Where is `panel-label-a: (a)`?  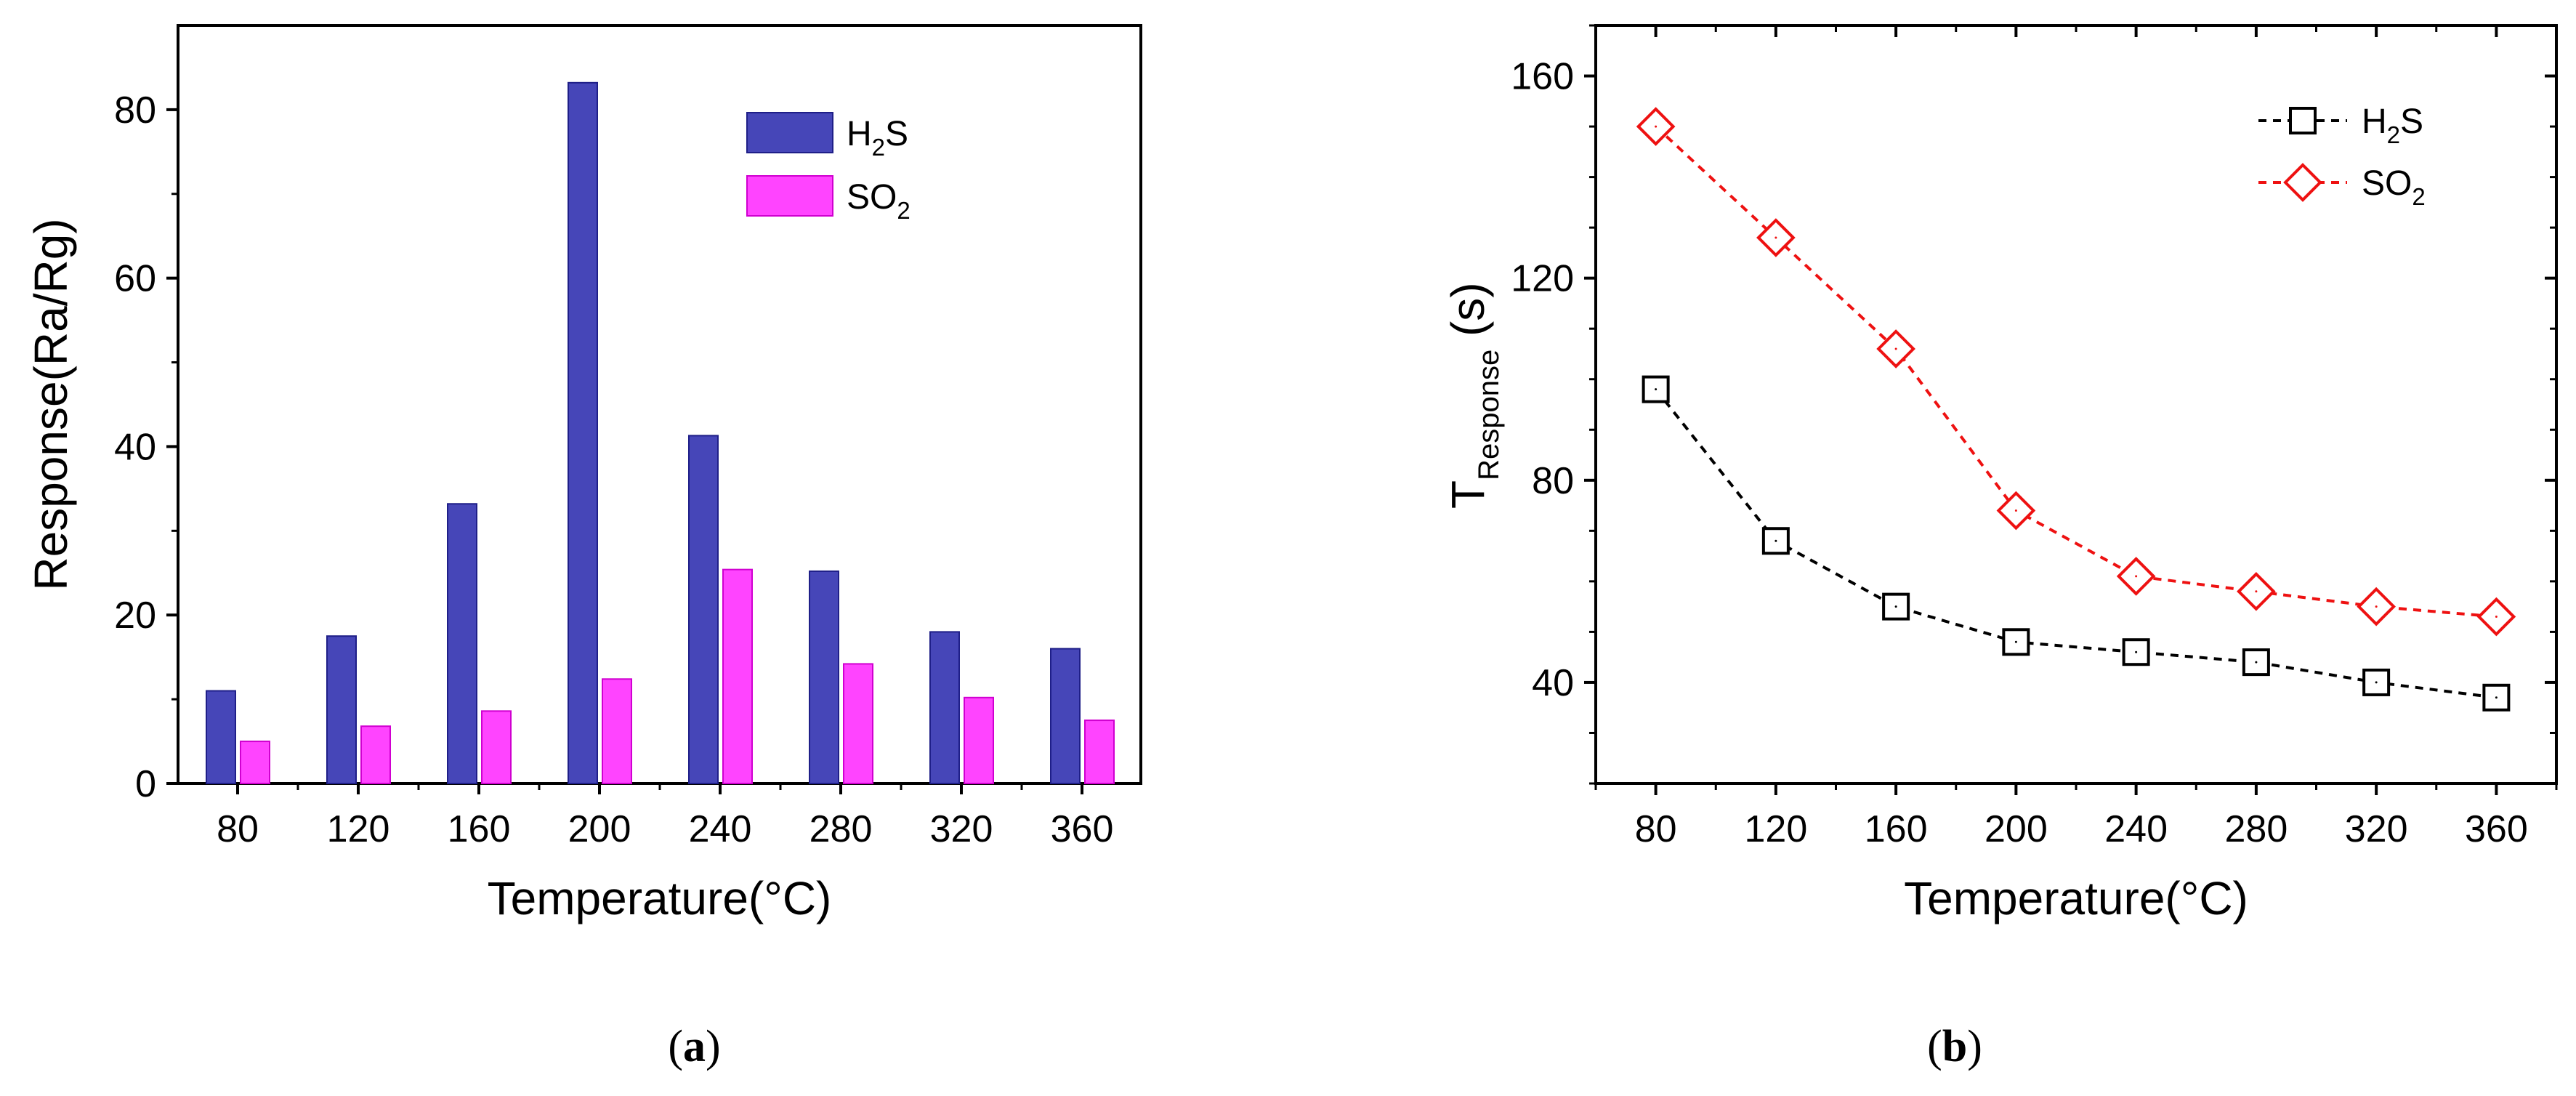 panel-label-a: (a) is located at coordinates (694, 1047).